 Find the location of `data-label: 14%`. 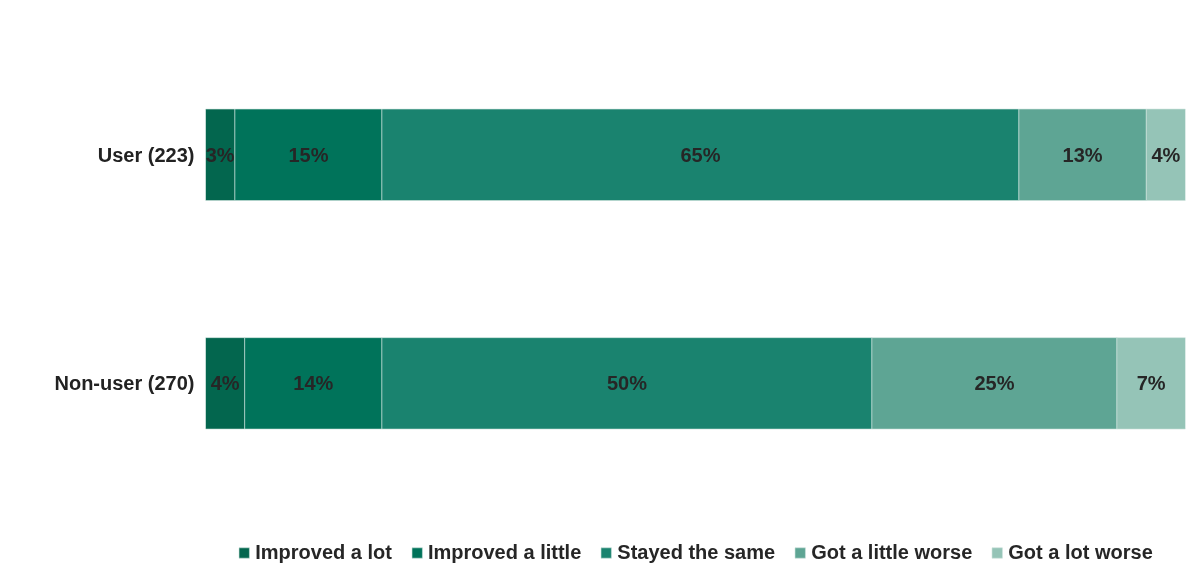

data-label: 14% is located at coordinates (313, 383).